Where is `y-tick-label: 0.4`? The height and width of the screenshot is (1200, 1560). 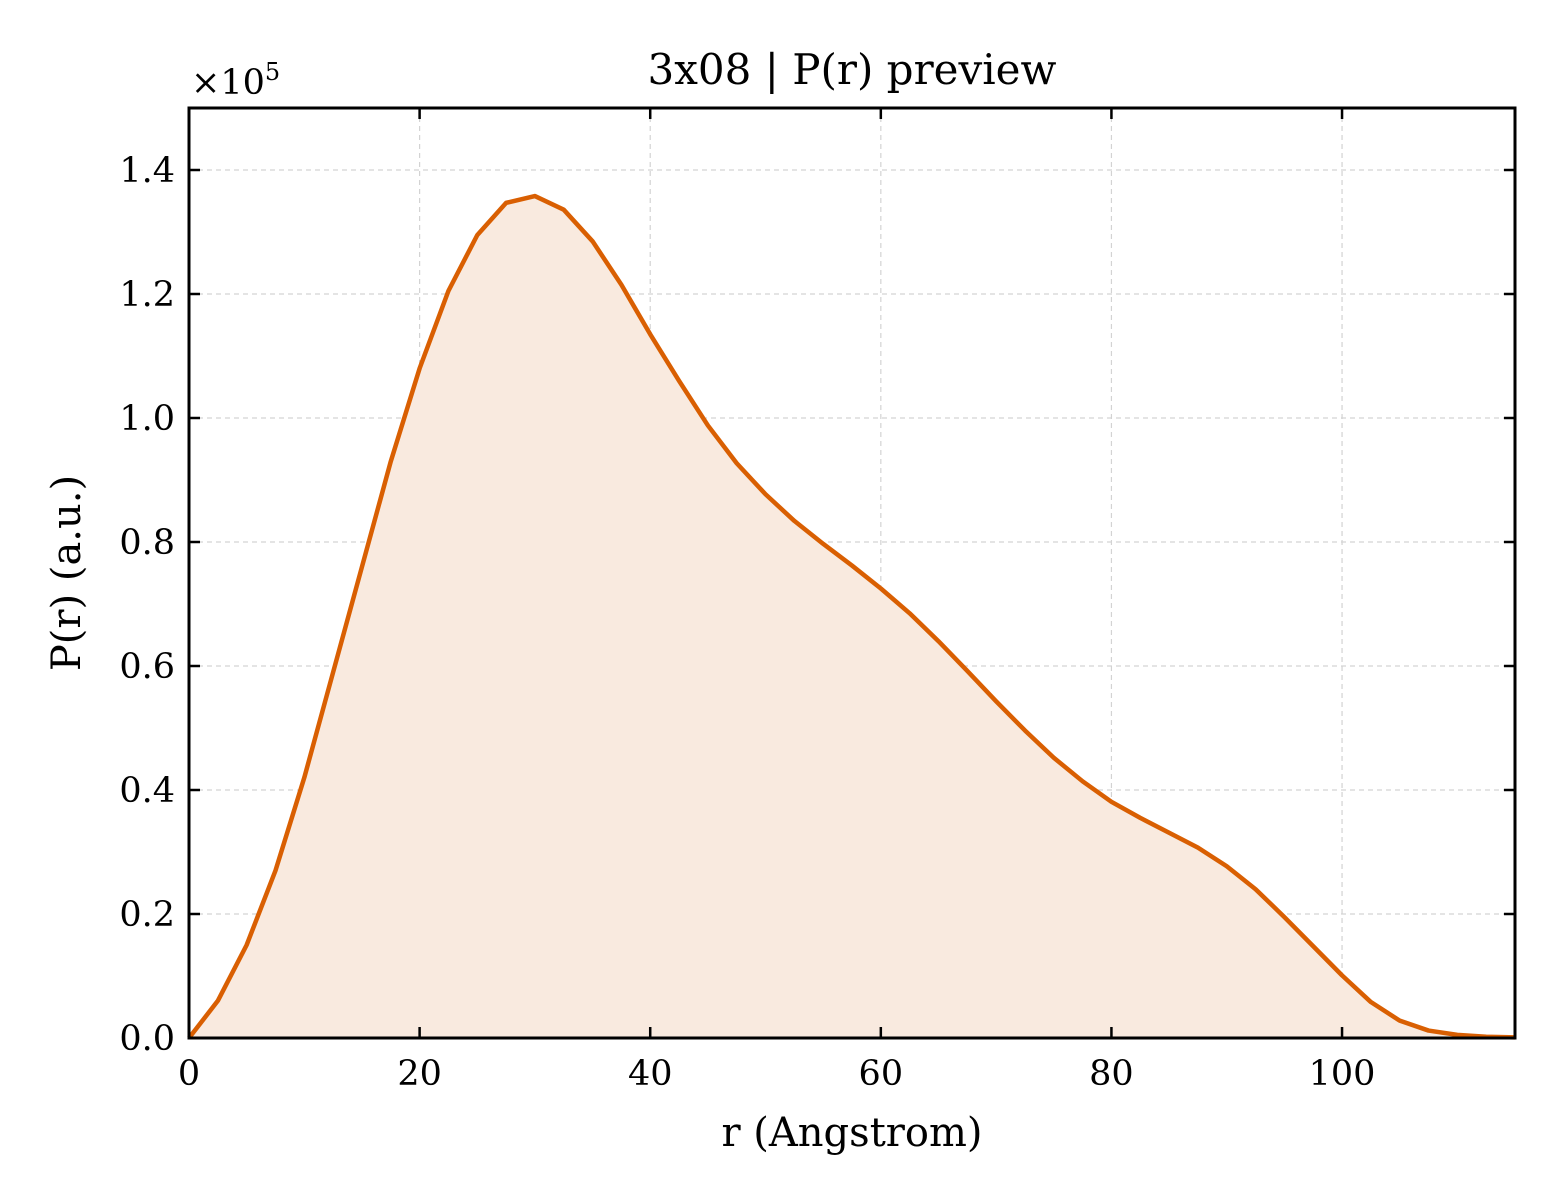 y-tick-label: 0.4 is located at coordinates (147, 791).